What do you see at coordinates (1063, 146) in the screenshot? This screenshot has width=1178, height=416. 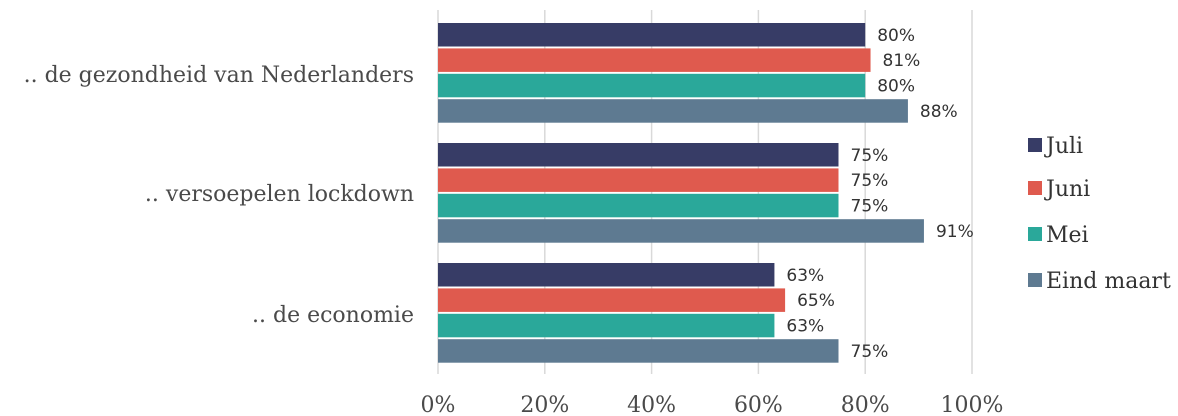 I see `legend-label: Juli` at bounding box center [1063, 146].